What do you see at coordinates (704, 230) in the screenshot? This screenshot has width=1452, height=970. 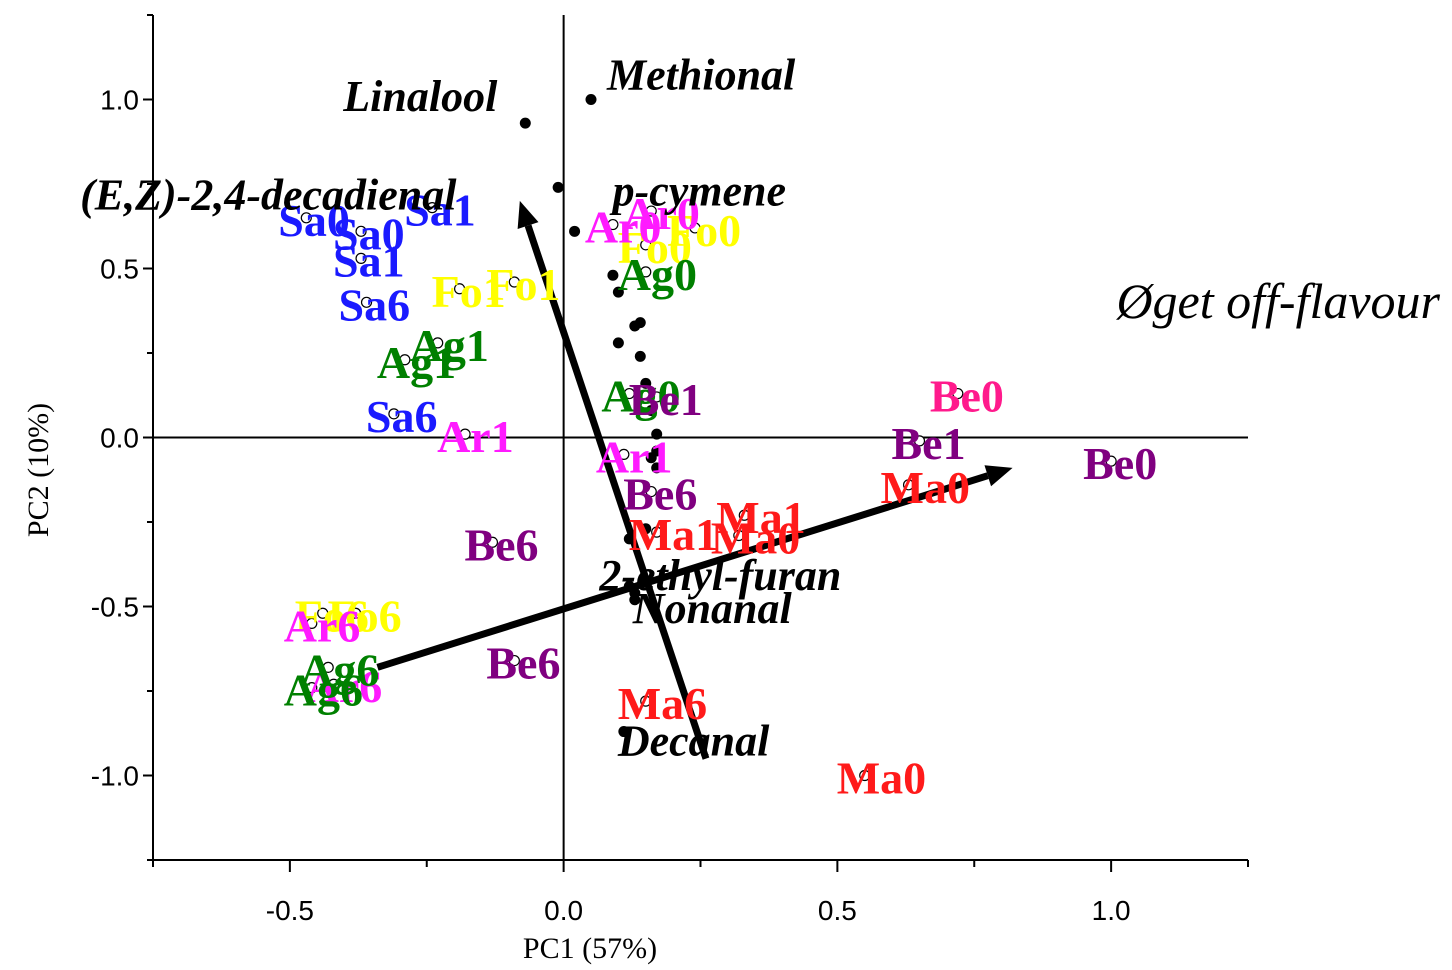 I see `sample-label: Fo0` at bounding box center [704, 230].